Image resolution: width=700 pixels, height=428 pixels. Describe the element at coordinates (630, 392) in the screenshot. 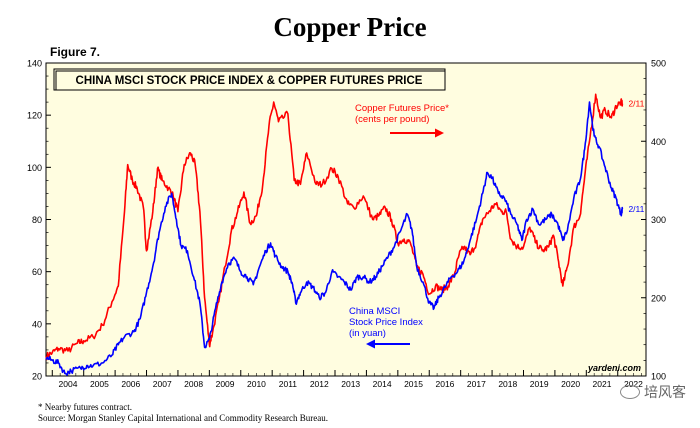

I see `wechat-logo-icon` at that location.